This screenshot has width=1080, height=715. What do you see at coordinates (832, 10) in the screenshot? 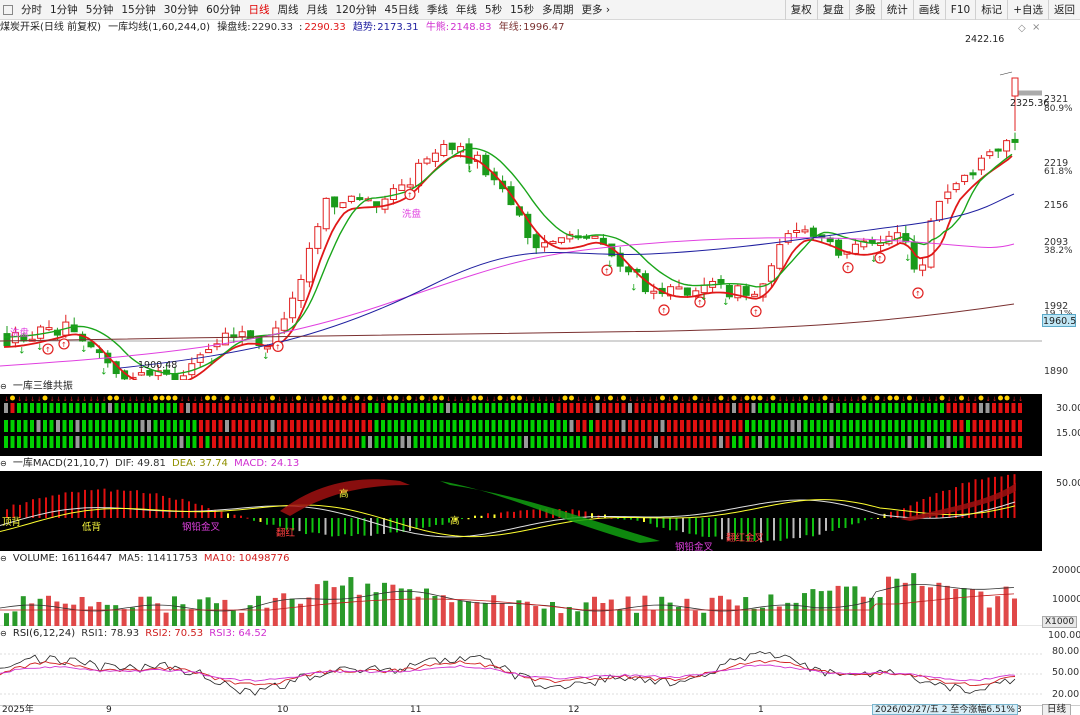
I see `replay-button: 复盘` at bounding box center [832, 10].